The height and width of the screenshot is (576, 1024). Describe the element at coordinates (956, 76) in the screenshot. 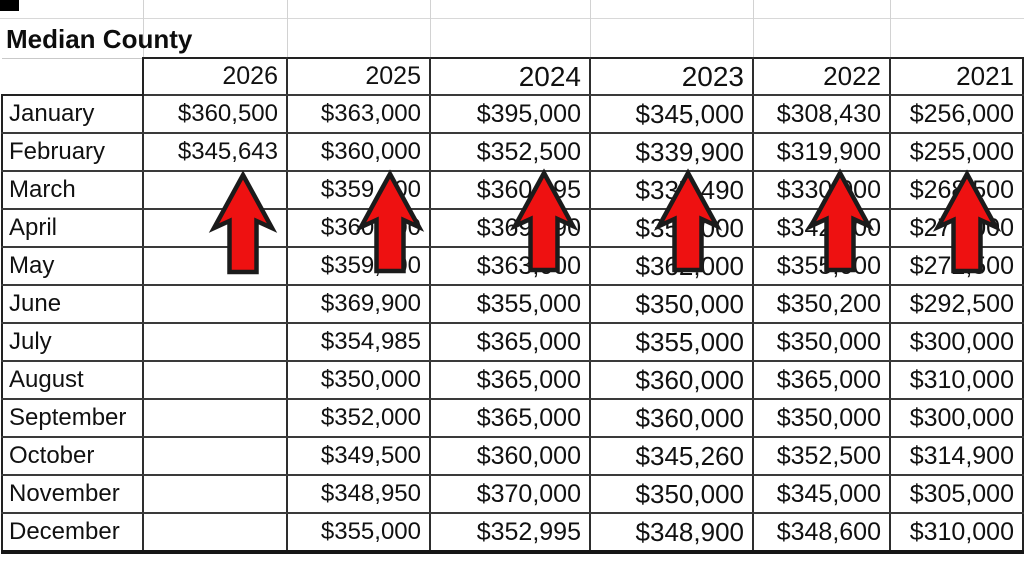

I see `year-header-2021: 2021` at that location.